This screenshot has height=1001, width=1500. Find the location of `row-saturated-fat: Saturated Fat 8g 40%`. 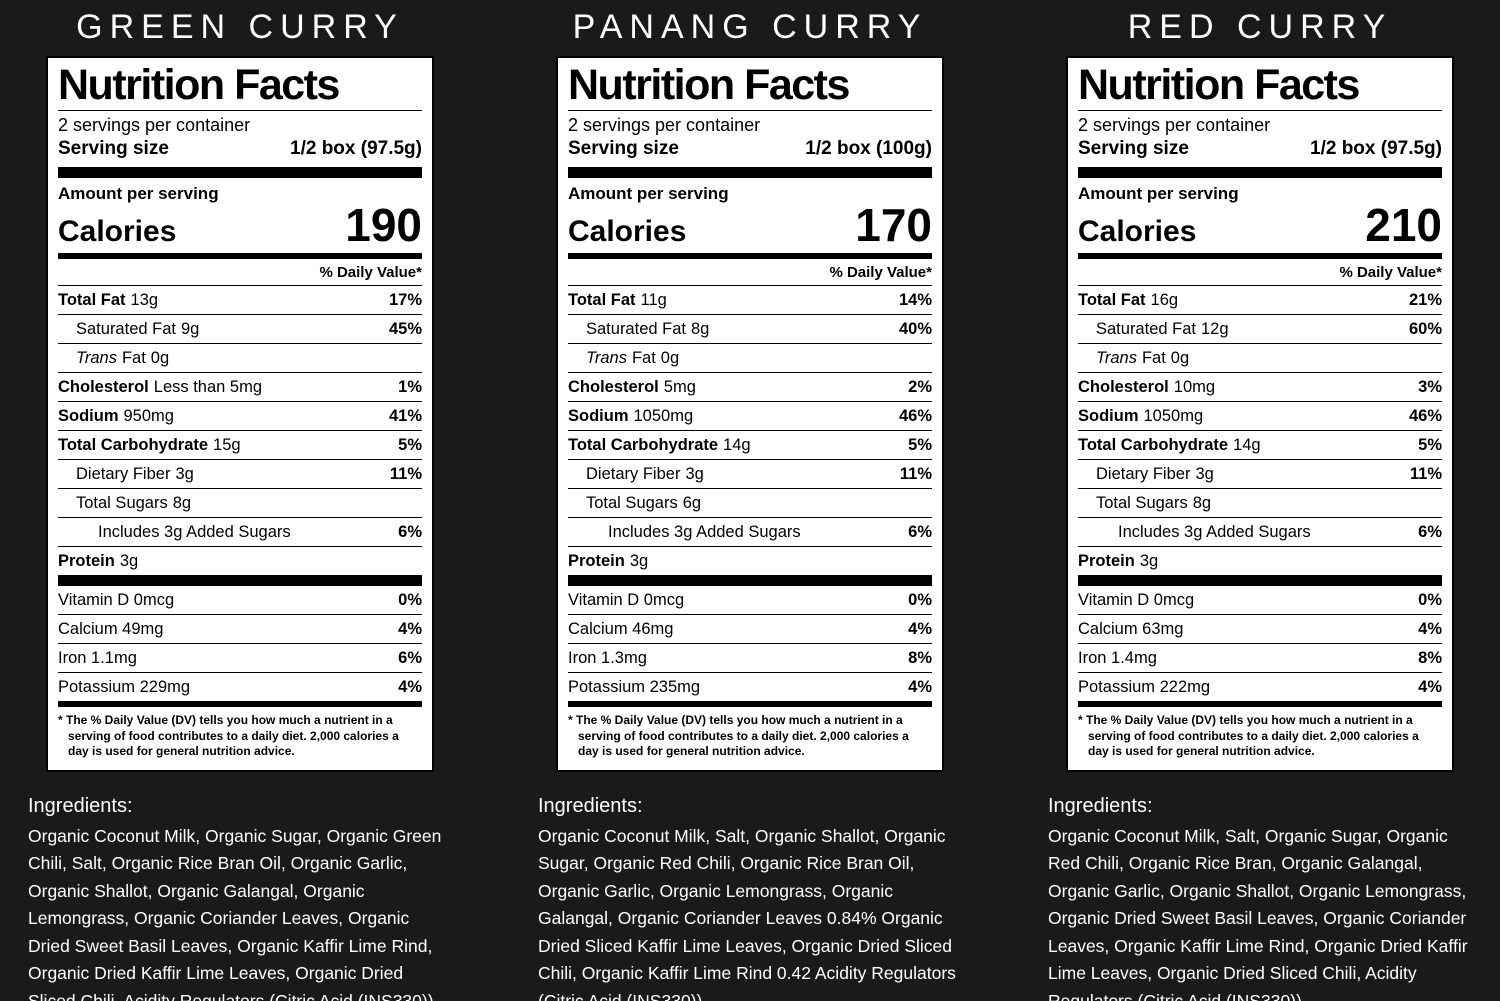

row-saturated-fat: Saturated Fat 8g 40% is located at coordinates (750, 328).